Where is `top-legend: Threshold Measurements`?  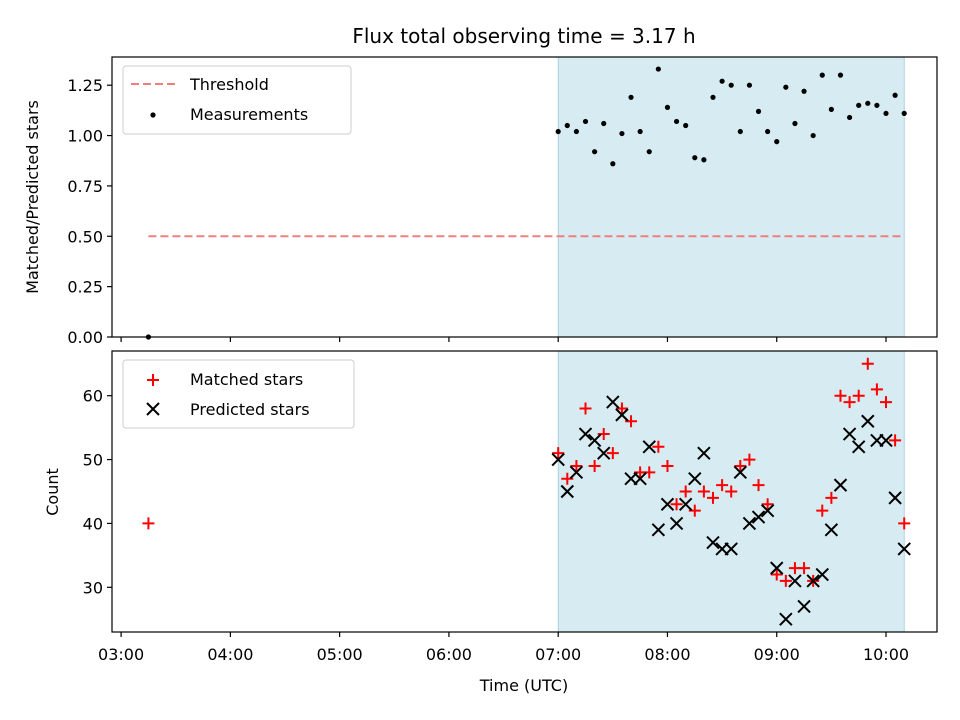
top-legend: Threshold Measurements is located at coordinates (237, 100).